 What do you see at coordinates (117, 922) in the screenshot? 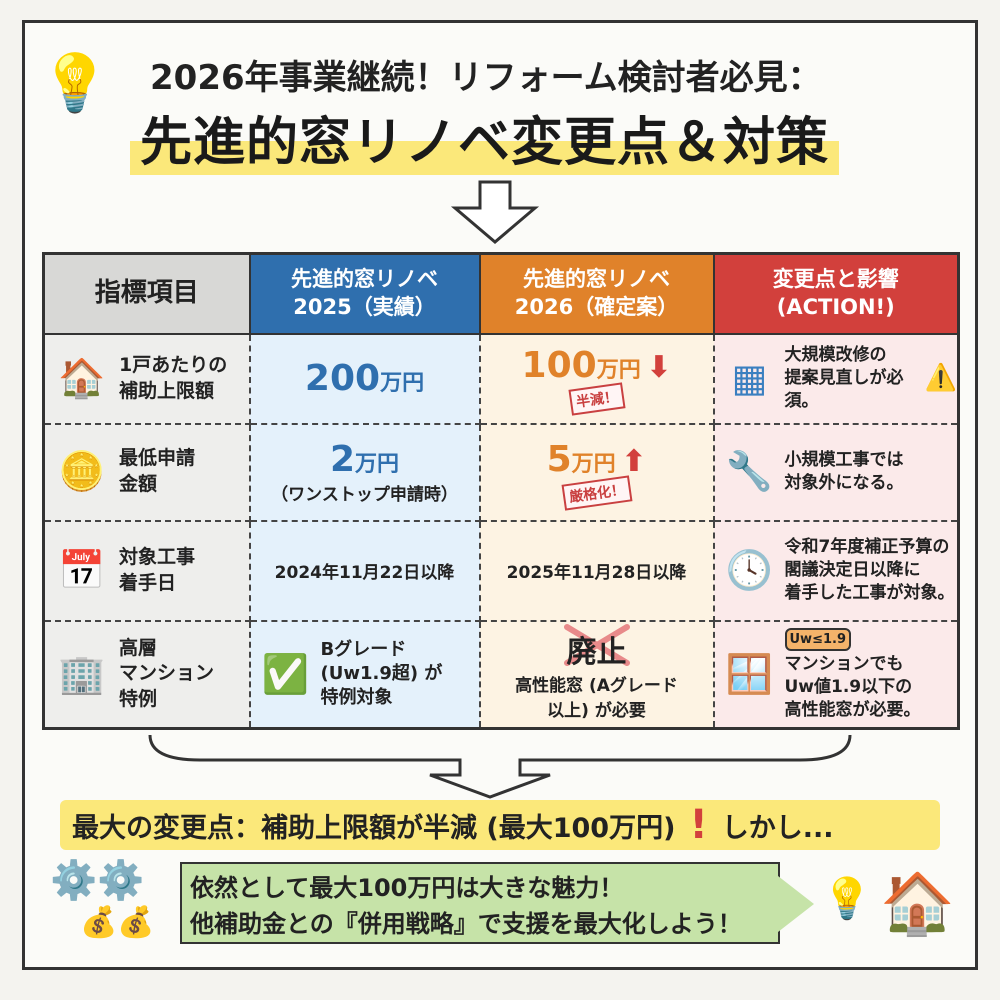
I see `money-bags-icon: 💰💰` at bounding box center [117, 922].